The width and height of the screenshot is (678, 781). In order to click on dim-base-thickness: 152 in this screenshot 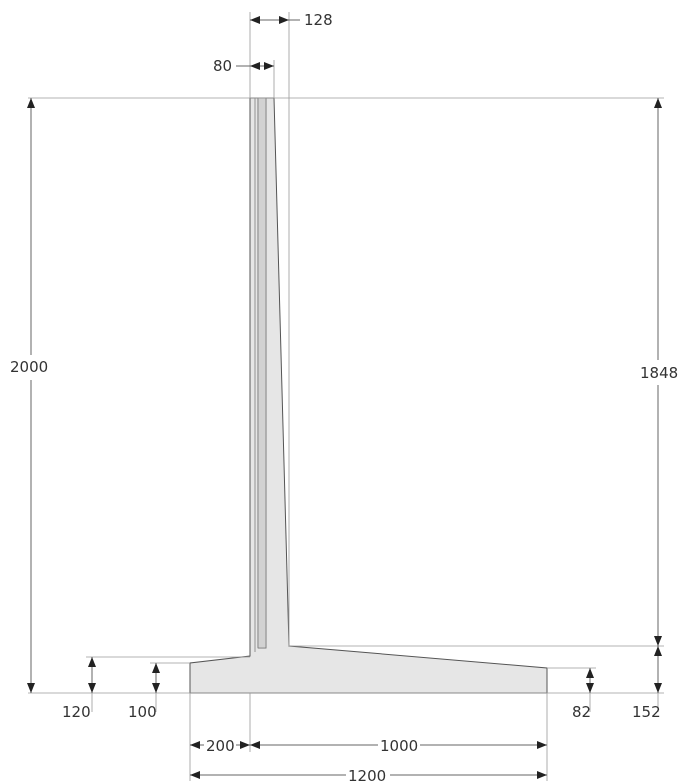, I will do `click(647, 683)`.